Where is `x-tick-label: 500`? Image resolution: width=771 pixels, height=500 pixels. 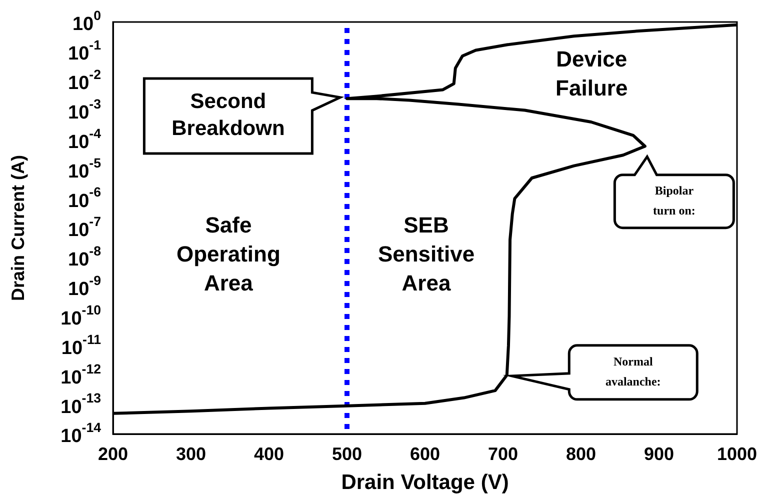
x-tick-label: 500 is located at coordinates (347, 454).